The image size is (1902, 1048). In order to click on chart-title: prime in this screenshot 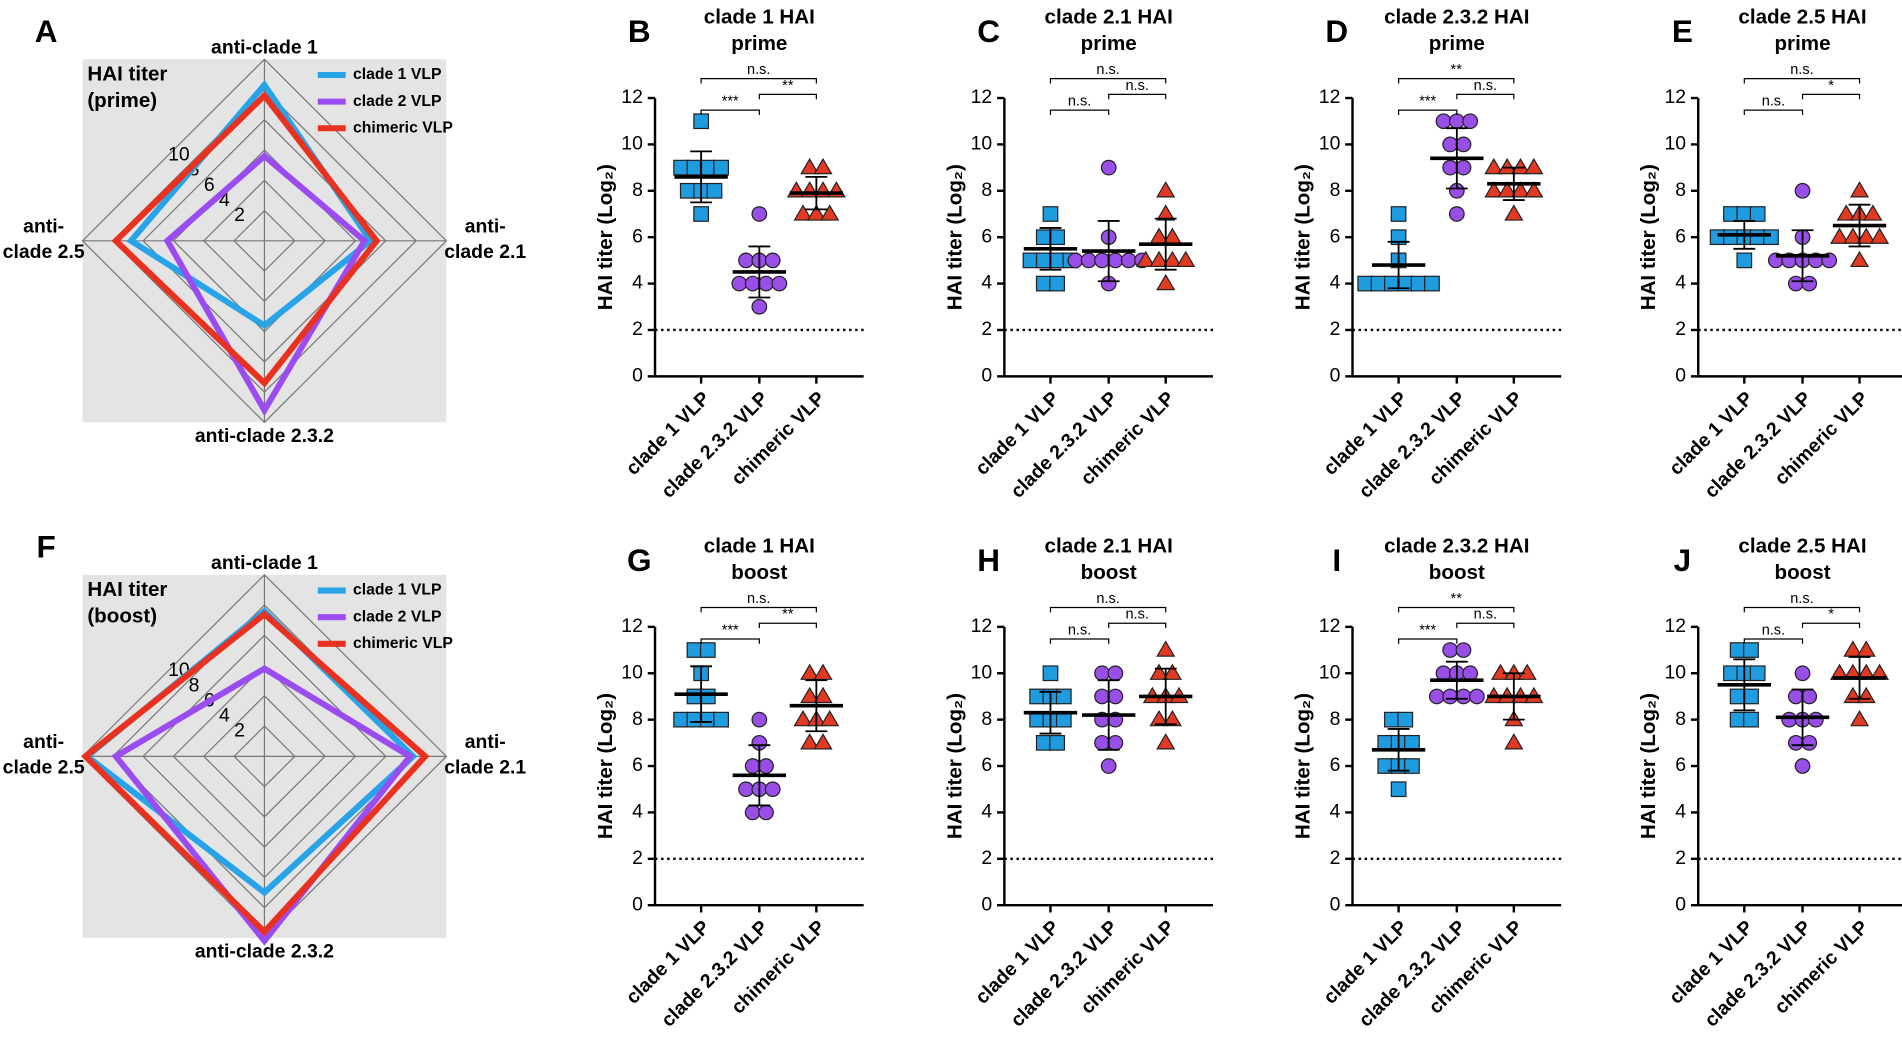, I will do `click(1109, 43)`.